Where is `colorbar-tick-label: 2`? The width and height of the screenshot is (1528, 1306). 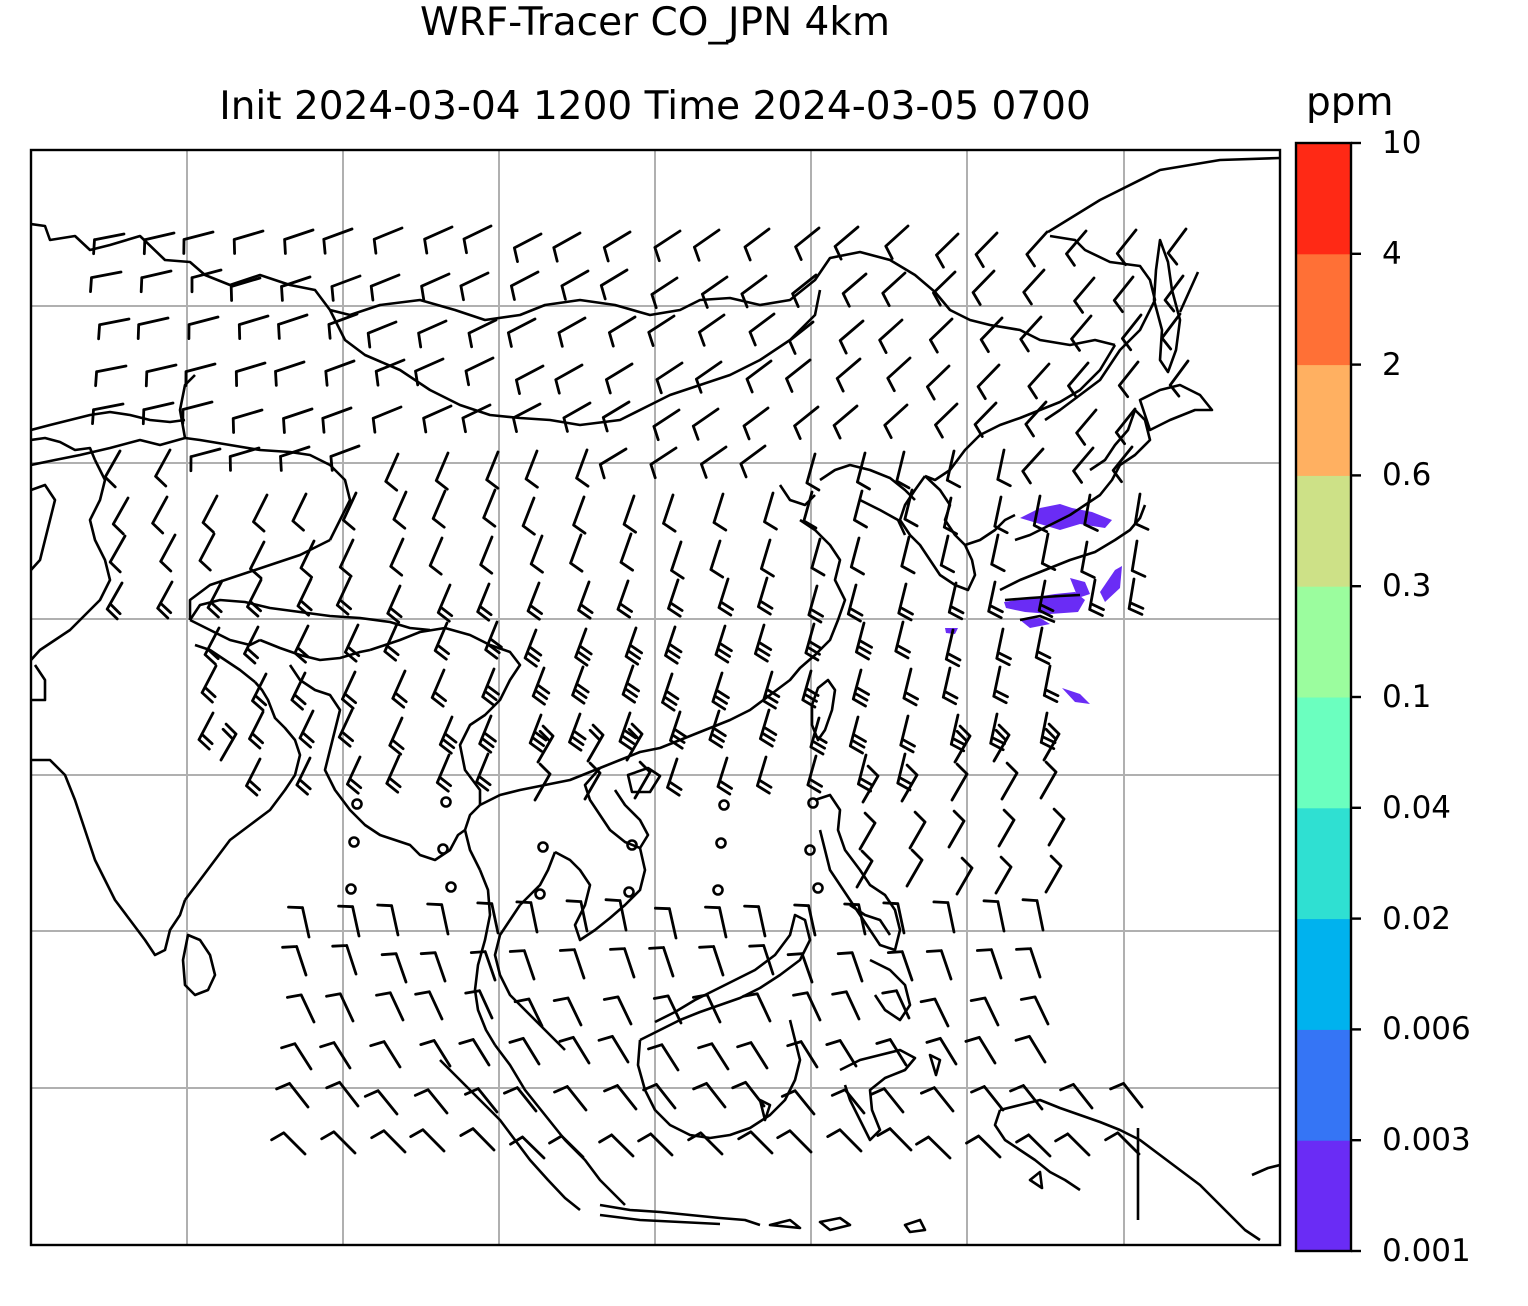 colorbar-tick-label: 2 is located at coordinates (1392, 364).